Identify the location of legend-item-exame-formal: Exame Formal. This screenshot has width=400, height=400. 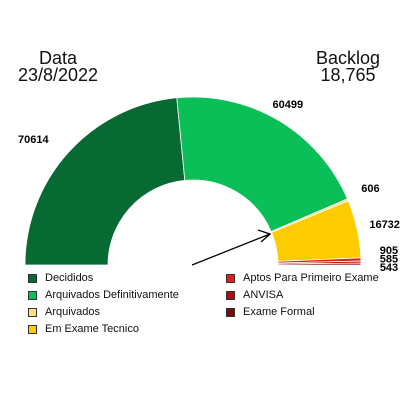
(270, 312).